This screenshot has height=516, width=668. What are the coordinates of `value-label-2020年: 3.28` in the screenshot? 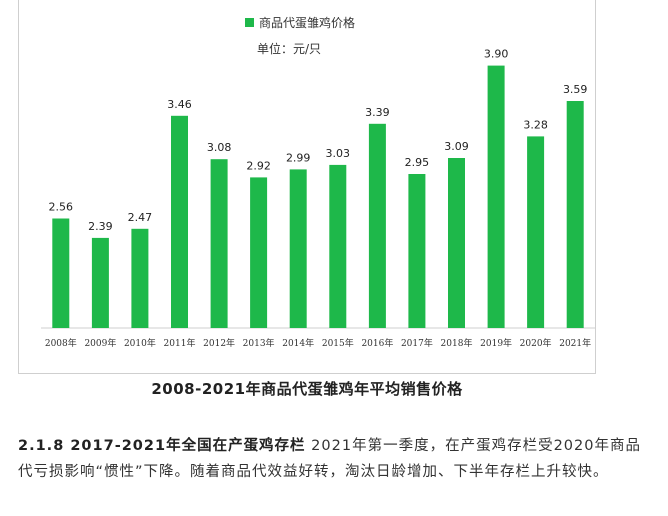 It's located at (535, 124).